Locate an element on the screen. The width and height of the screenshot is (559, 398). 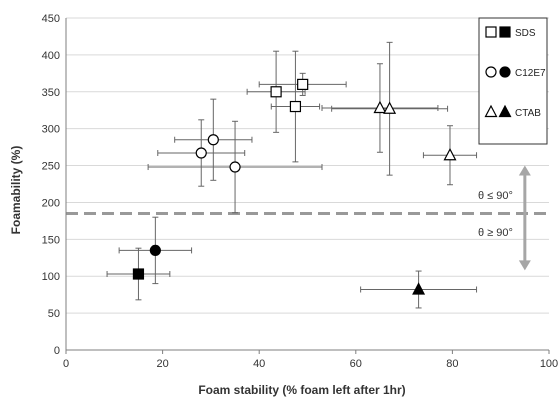
legend-c12e7-label: C12E7 is located at coordinates (530, 73).